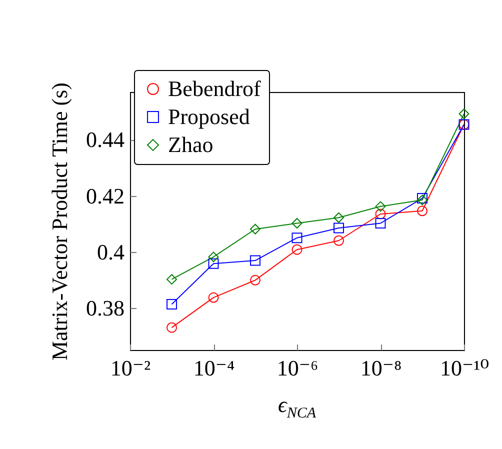  Describe the element at coordinates (381, 368) in the screenshot. I see `x-tick-label: 10⁻⁸` at that location.